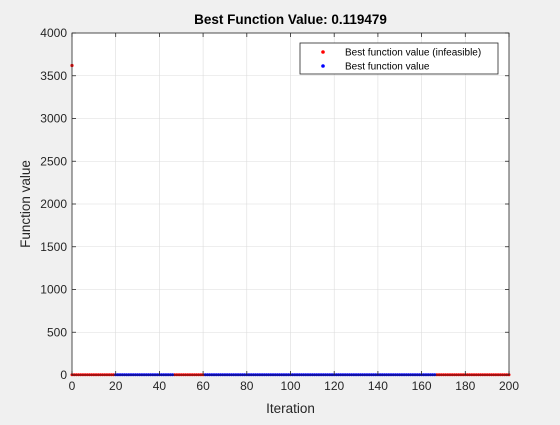 This screenshot has width=560, height=425. I want to click on y-tick-label: 1500, so click(53, 247).